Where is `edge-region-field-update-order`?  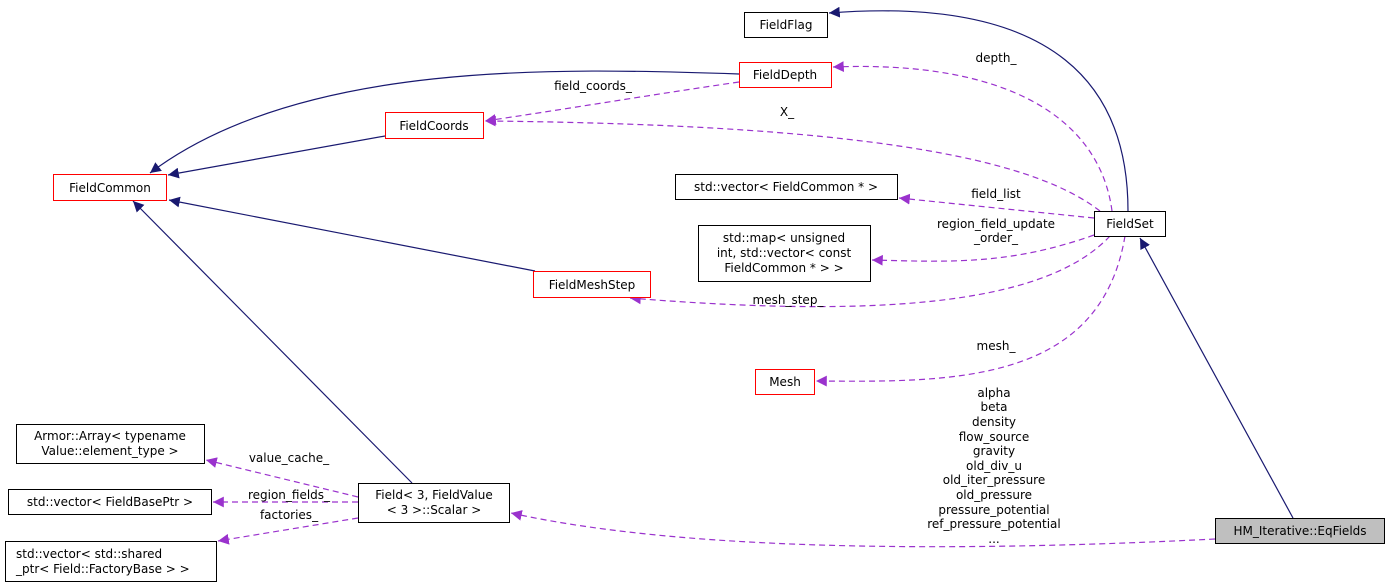
edge-region-field-update-order is located at coordinates (983, 250).